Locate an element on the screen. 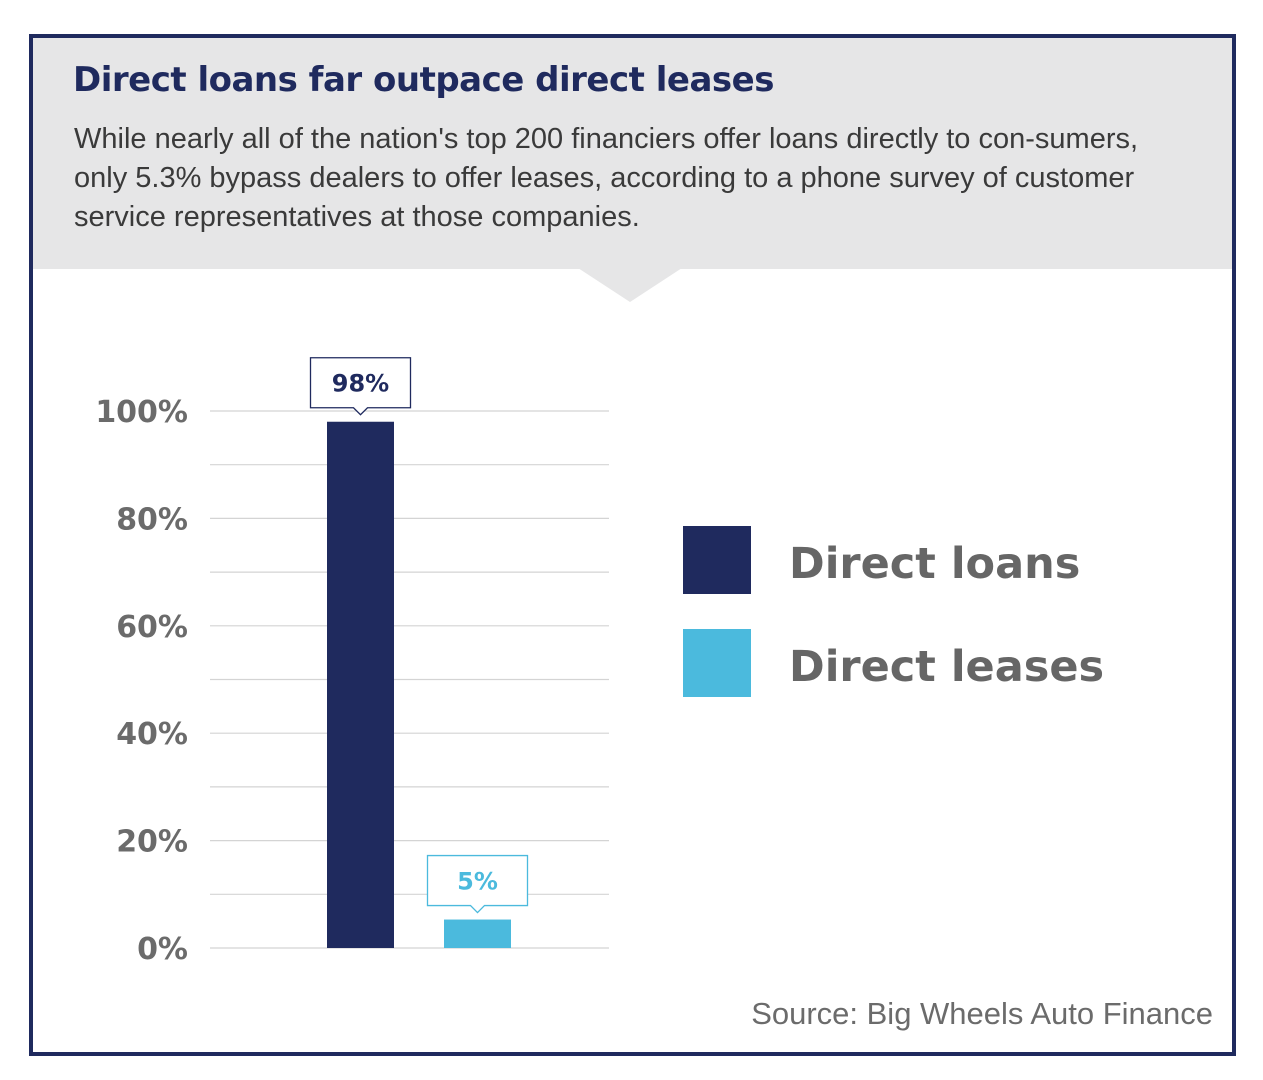 The height and width of the screenshot is (1080, 1263). bar-direct-loans is located at coordinates (360, 684).